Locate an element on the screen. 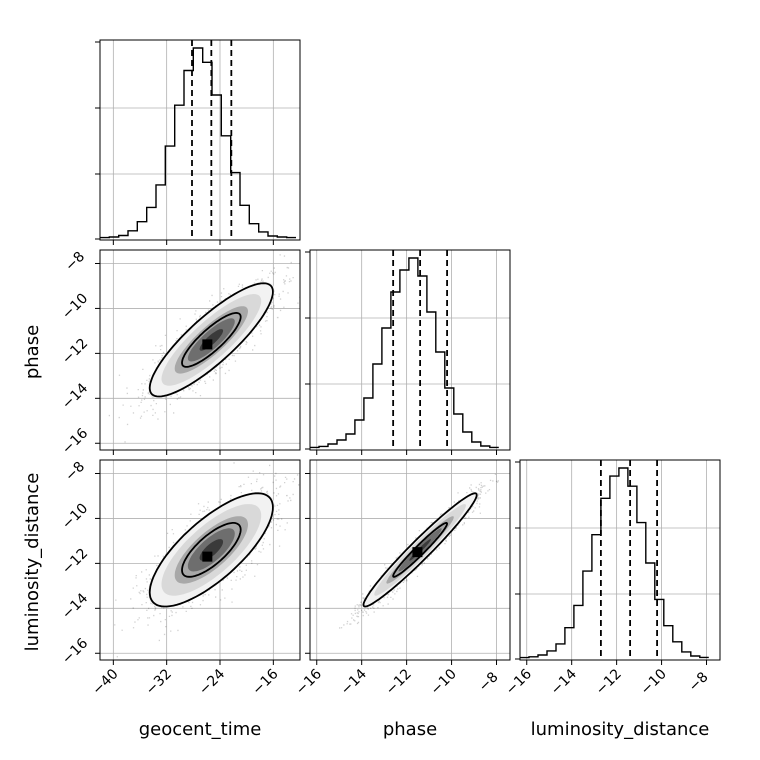 This screenshot has width=760, height=760. panel-2d-geocent-time-luminosity-distance is located at coordinates (198, 562).